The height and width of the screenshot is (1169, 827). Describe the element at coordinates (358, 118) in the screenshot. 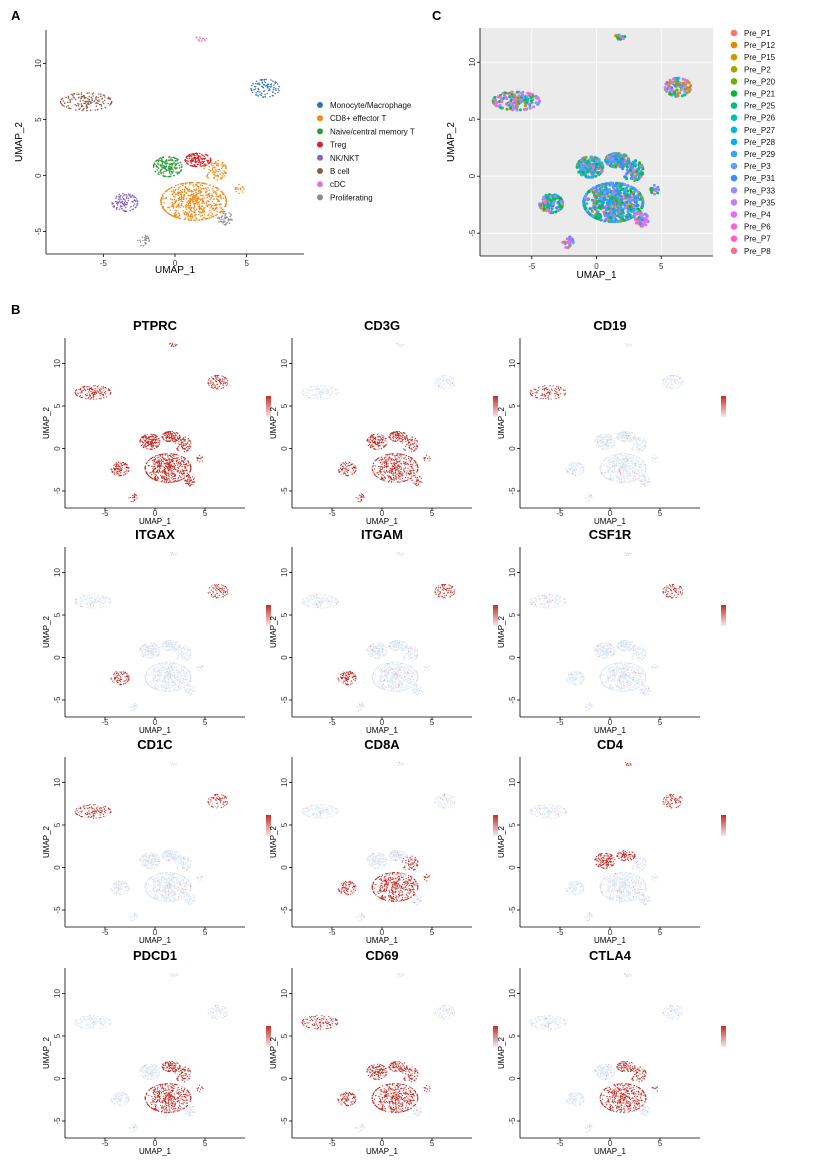

I see `legend-label: CD8+ effector T` at that location.